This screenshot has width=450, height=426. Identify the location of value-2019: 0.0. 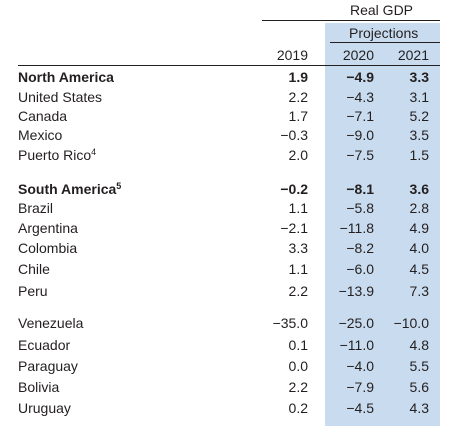
(298, 366).